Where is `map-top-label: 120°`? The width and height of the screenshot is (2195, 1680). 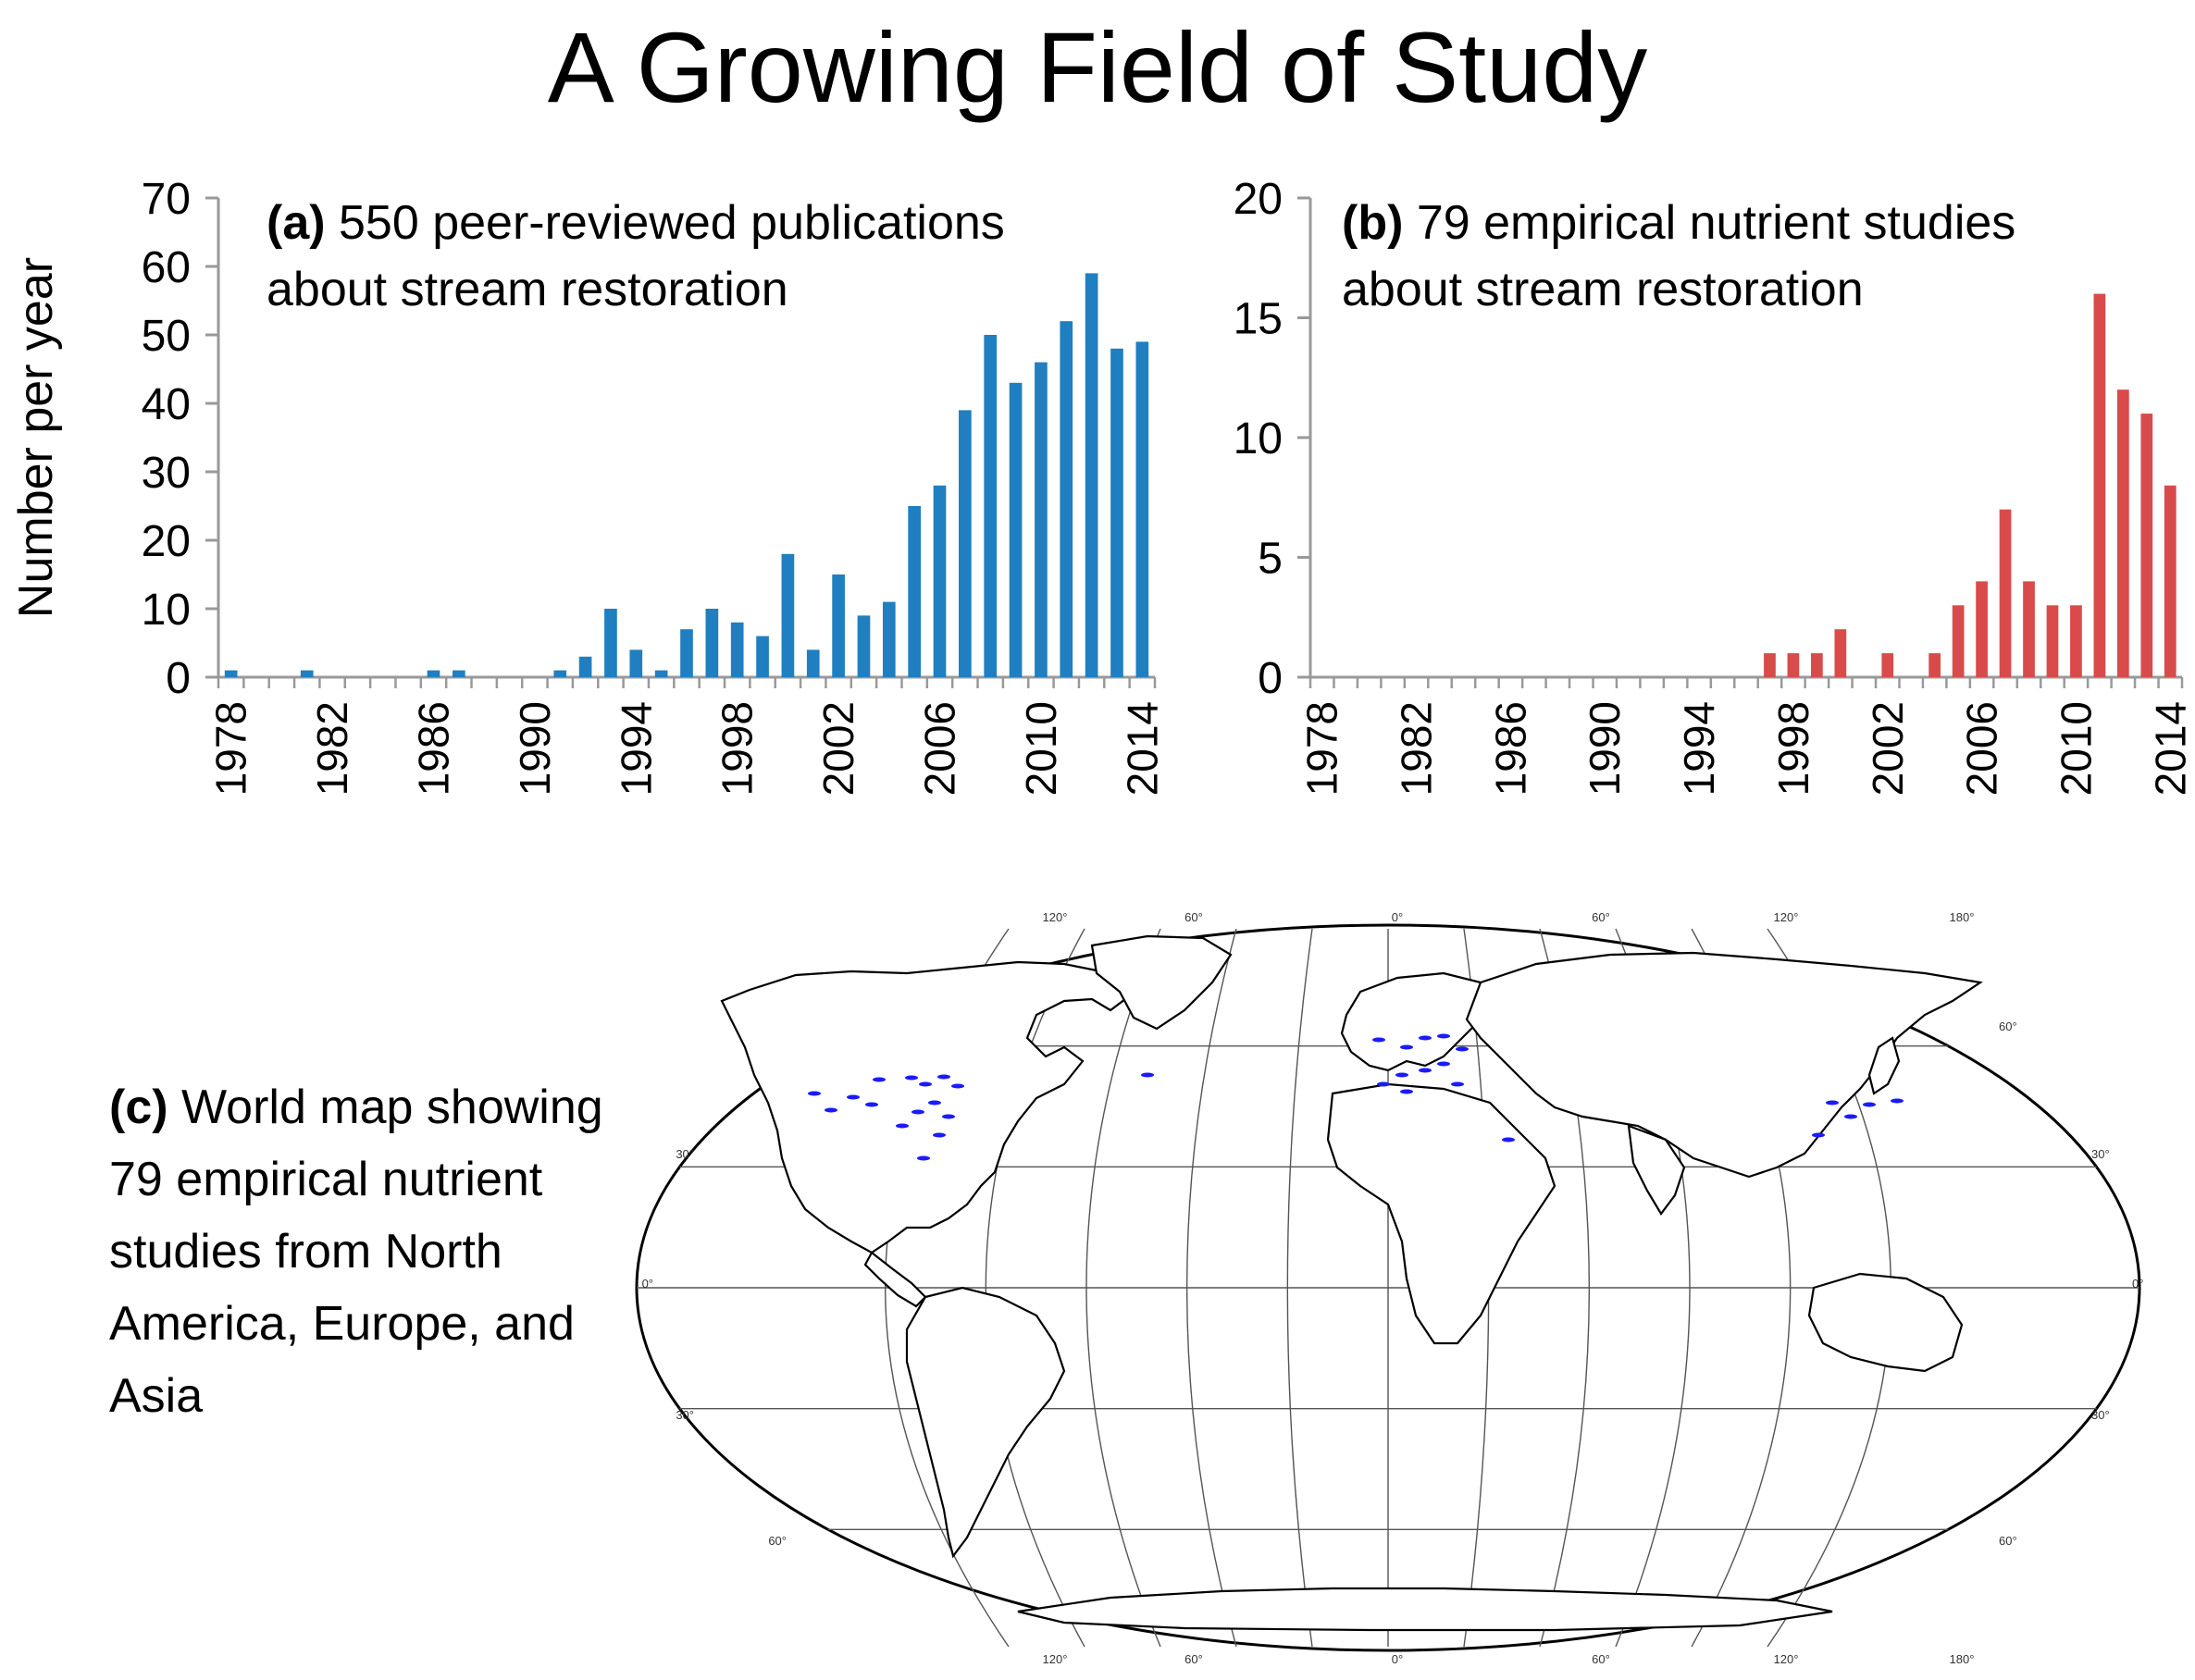
map-top-label: 120° is located at coordinates (1786, 917).